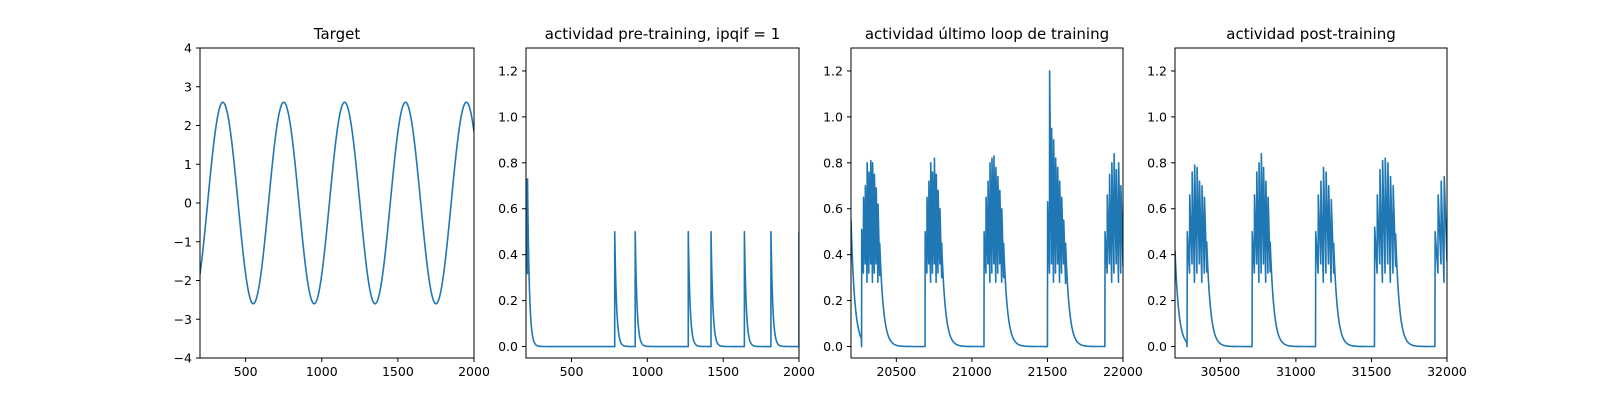 The image size is (1600, 400). Describe the element at coordinates (1296, 371) in the screenshot. I see `x-tick-label: 31000` at that location.